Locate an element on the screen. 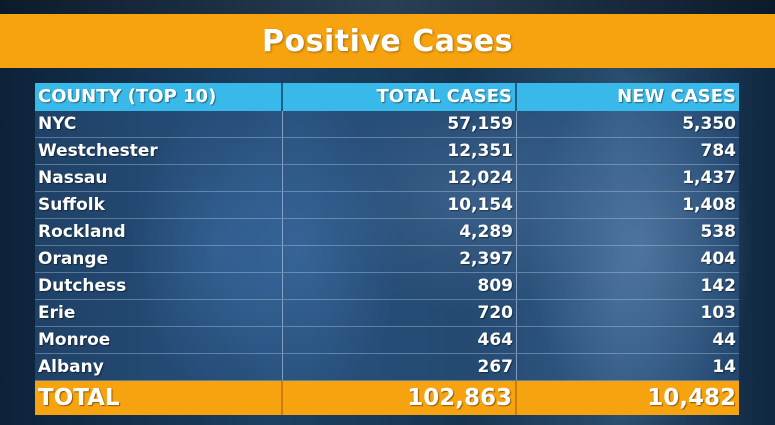 This screenshot has width=775, height=425. table-row: Erie 720 103 is located at coordinates (387, 313).